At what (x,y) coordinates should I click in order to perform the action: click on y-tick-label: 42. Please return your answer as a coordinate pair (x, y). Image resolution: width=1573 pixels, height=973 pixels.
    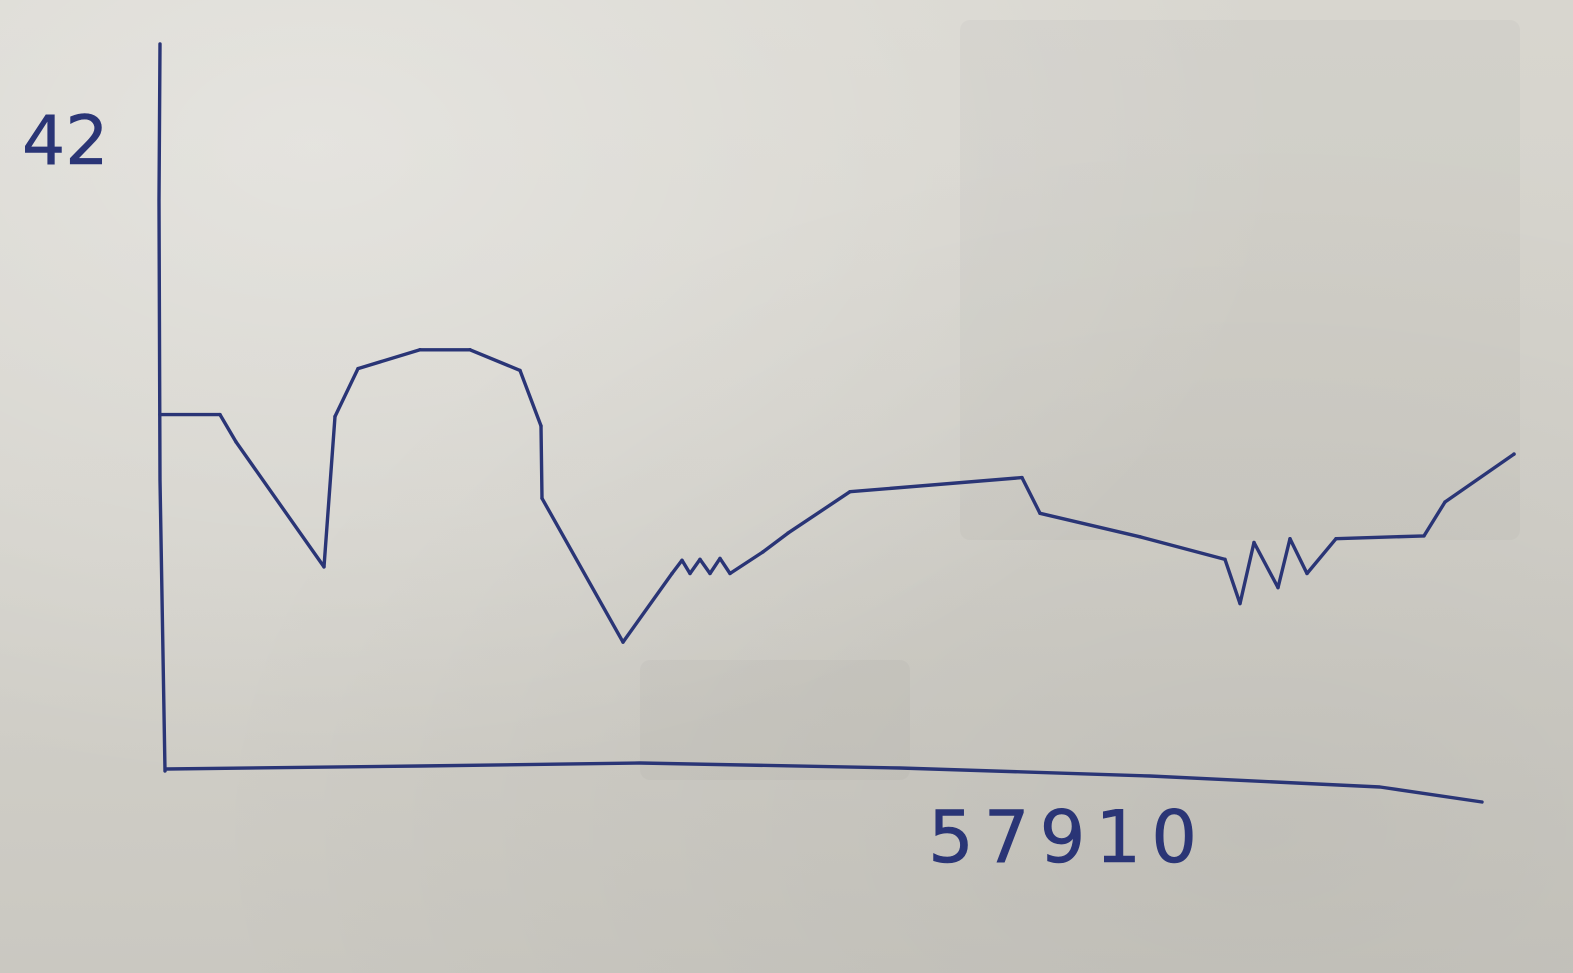
    Looking at the image, I should click on (65, 141).